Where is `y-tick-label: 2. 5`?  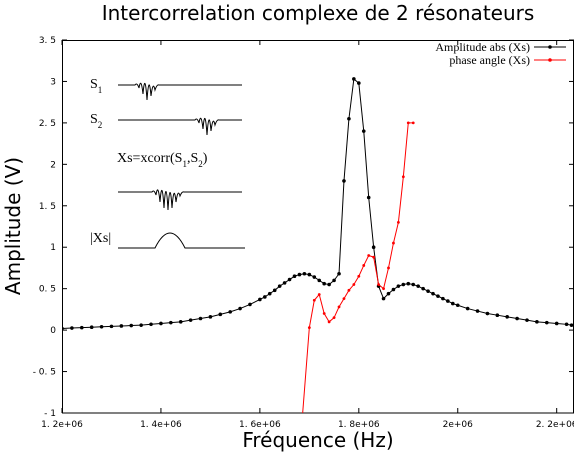
y-tick-label: 2. 5 is located at coordinates (47, 124).